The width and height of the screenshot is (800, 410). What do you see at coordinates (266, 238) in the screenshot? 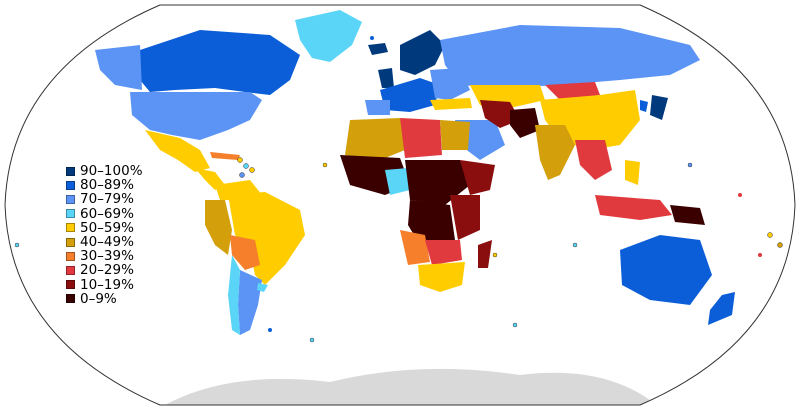
I see `region-brazil` at bounding box center [266, 238].